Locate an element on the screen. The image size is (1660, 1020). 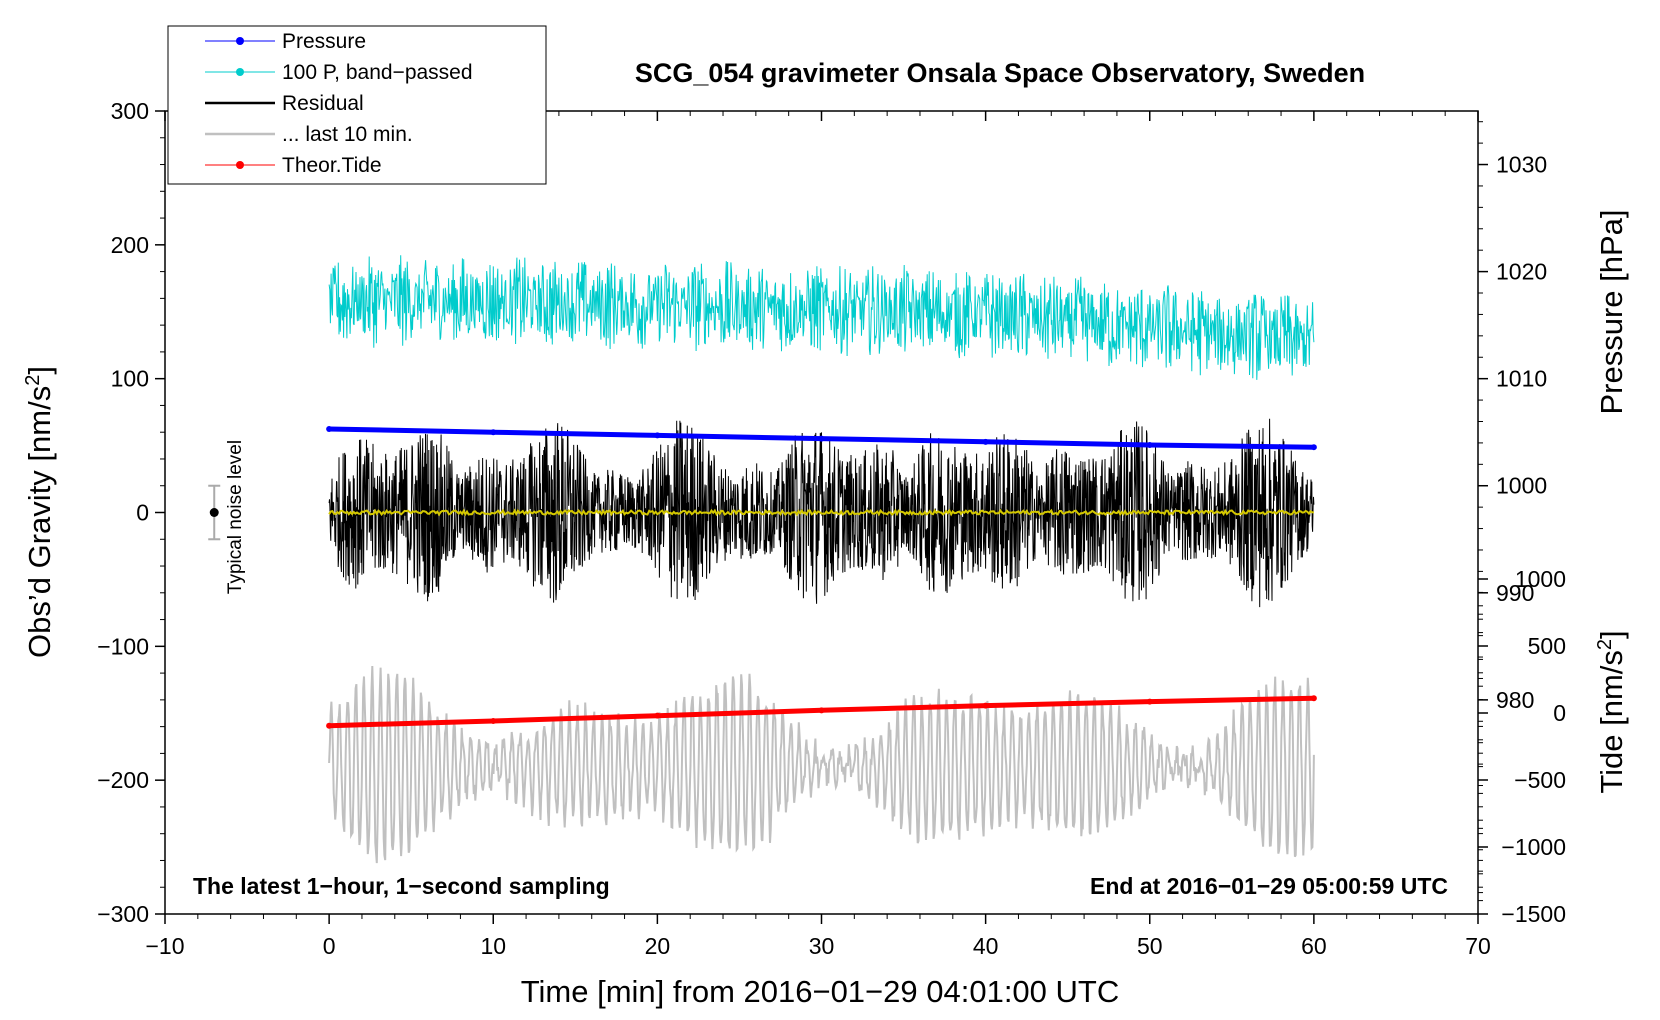
legend-box is located at coordinates (357, 105).